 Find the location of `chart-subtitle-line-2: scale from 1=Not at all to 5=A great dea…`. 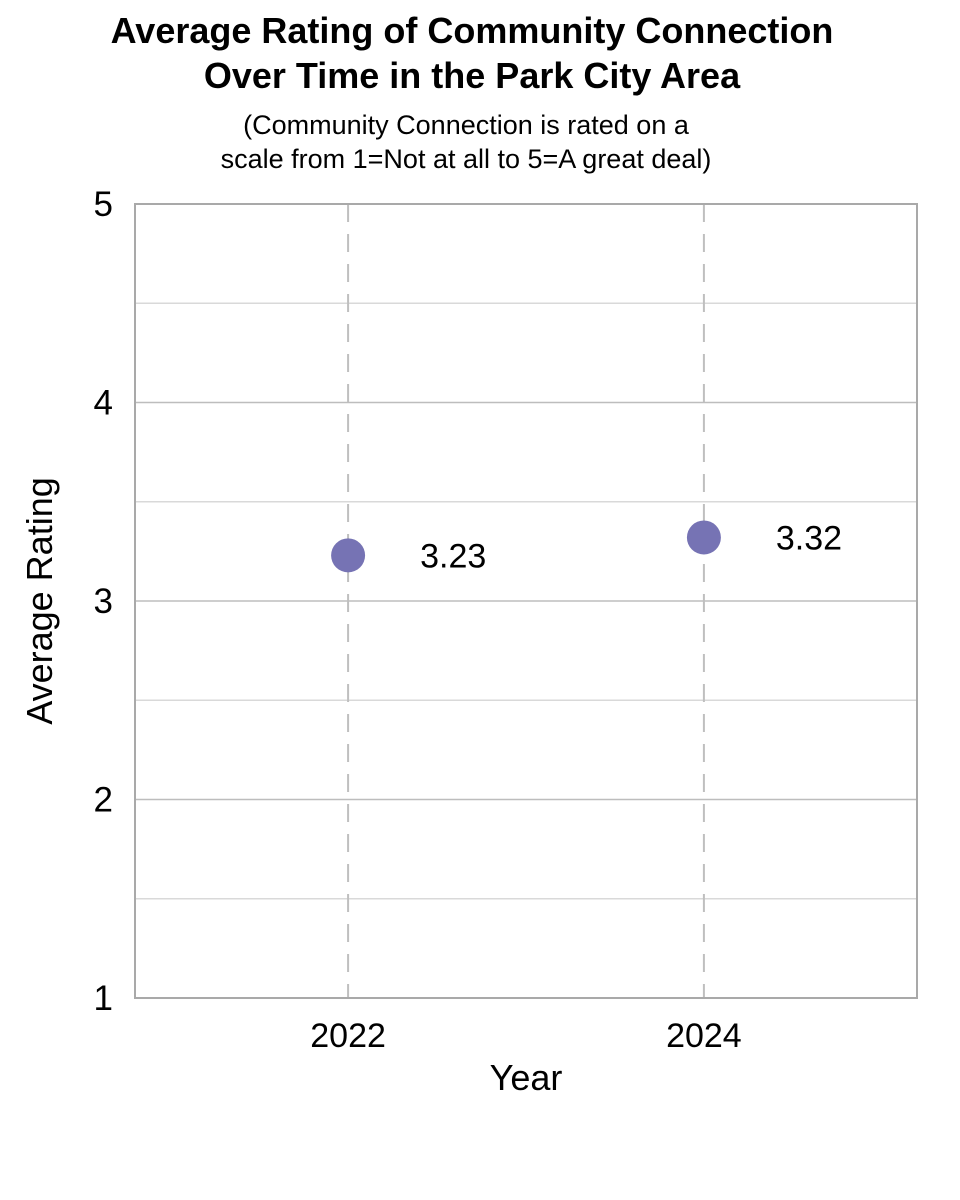

chart-subtitle-line-2: scale from 1=Not at all to 5=A great dea… is located at coordinates (466, 159).